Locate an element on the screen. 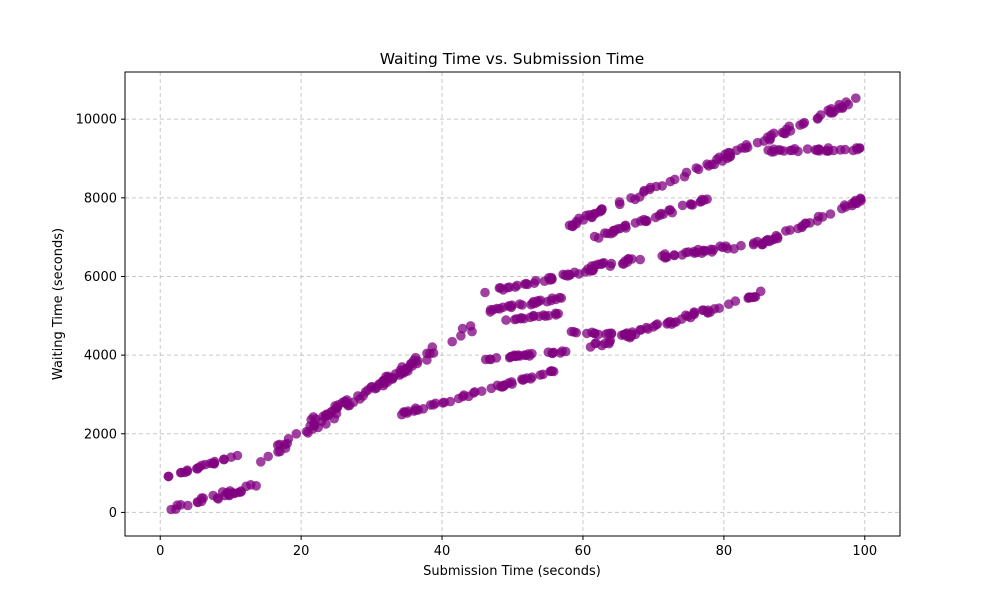 This screenshot has height=600, width=1000. x-tick-label: 80 is located at coordinates (724, 551).